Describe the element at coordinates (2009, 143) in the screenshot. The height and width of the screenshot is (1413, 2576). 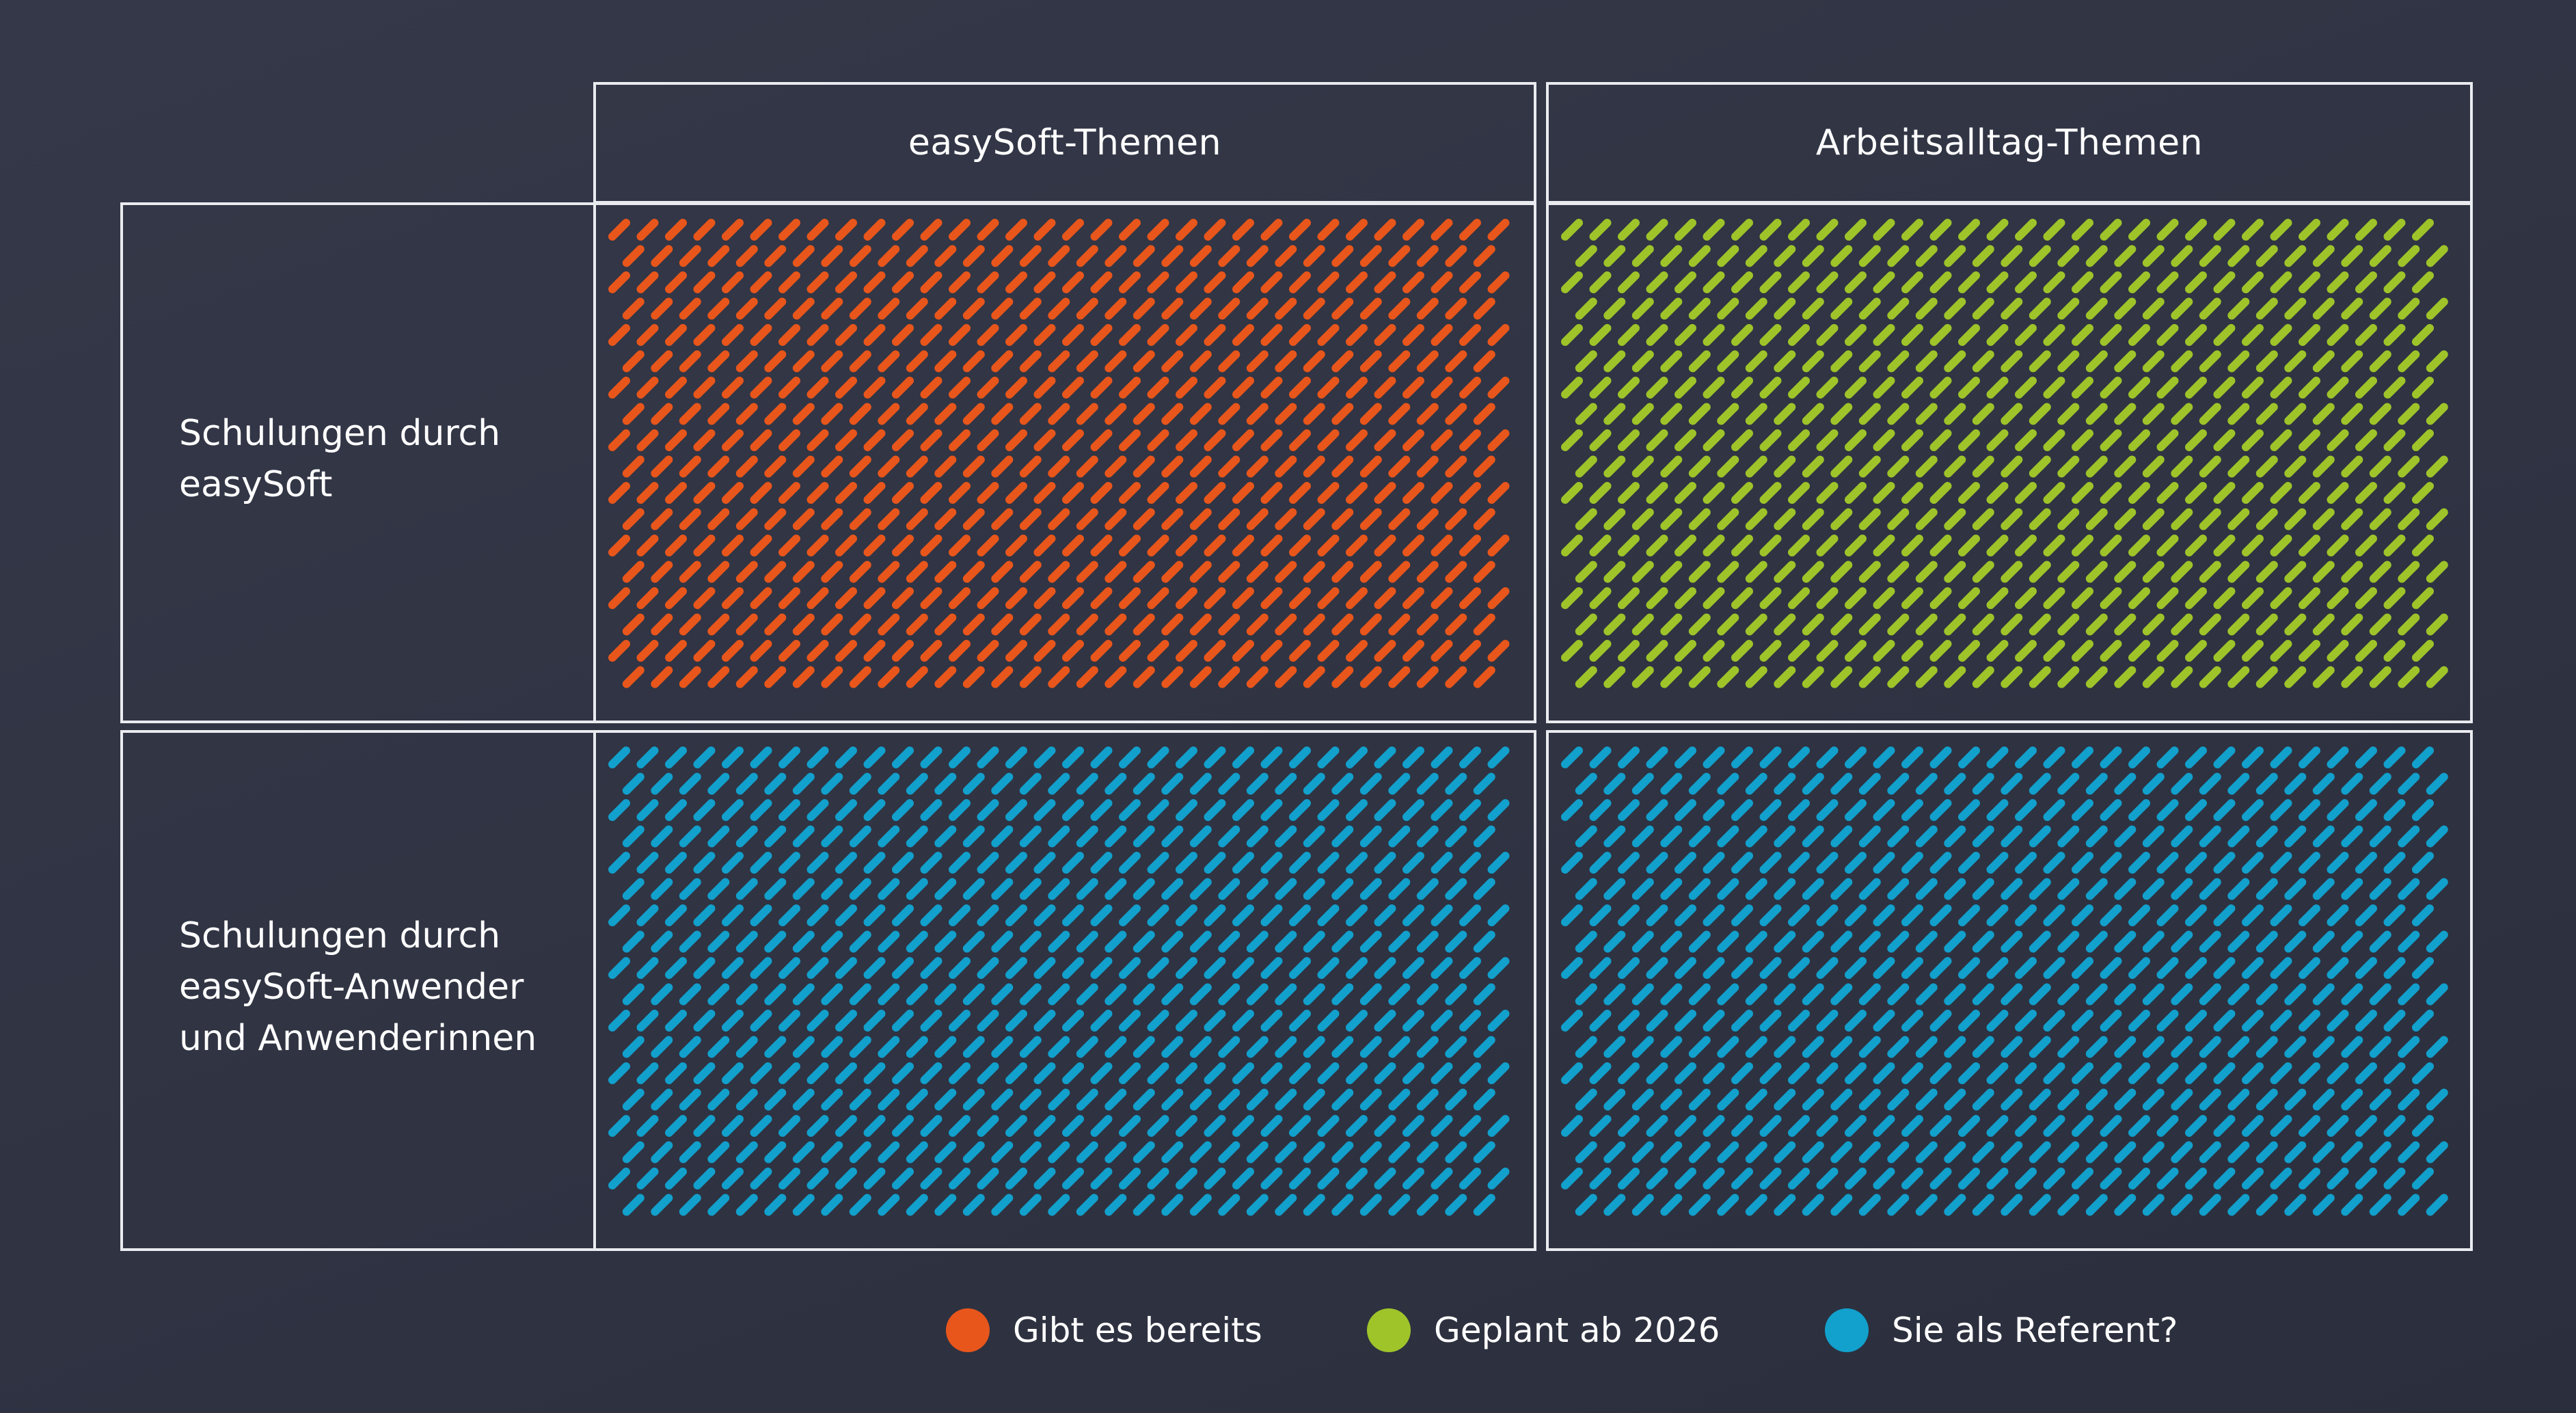
I see `column-header-arbeitsalltag-themen: Arbeitsalltag-Themen` at that location.